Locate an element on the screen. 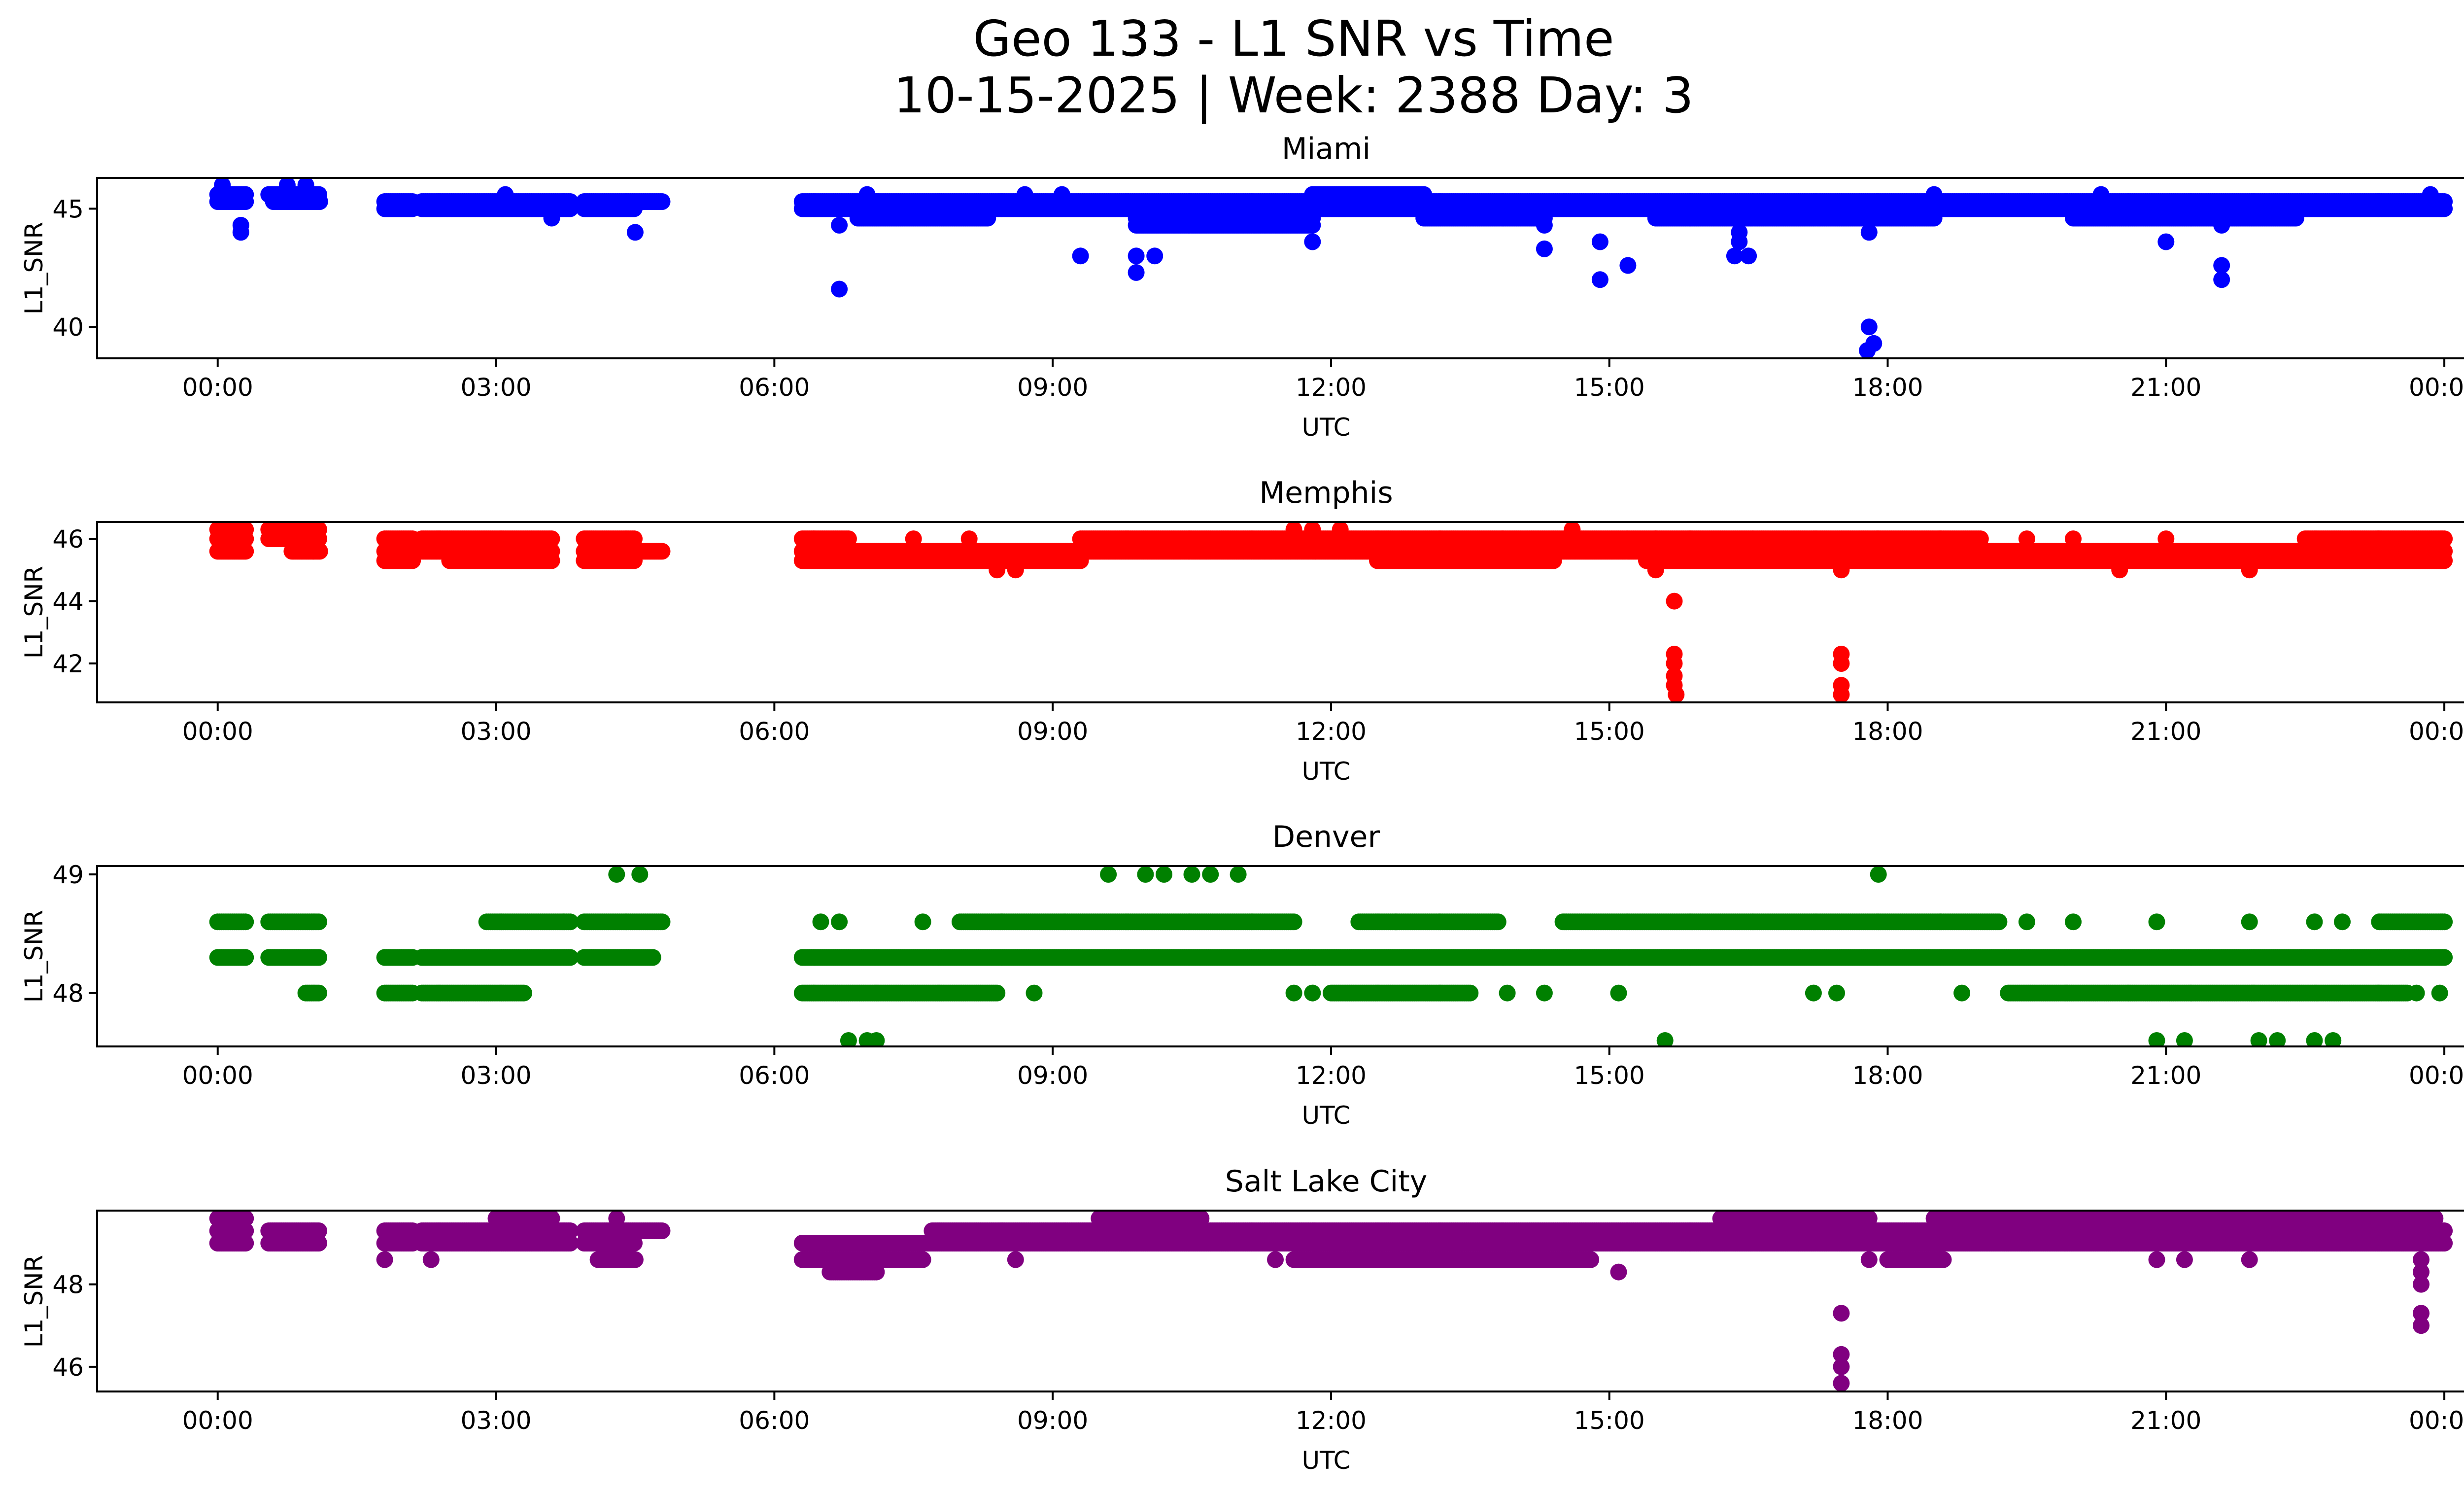 This screenshot has width=2464, height=1495. panel-title: Memphis is located at coordinates (1326, 493).